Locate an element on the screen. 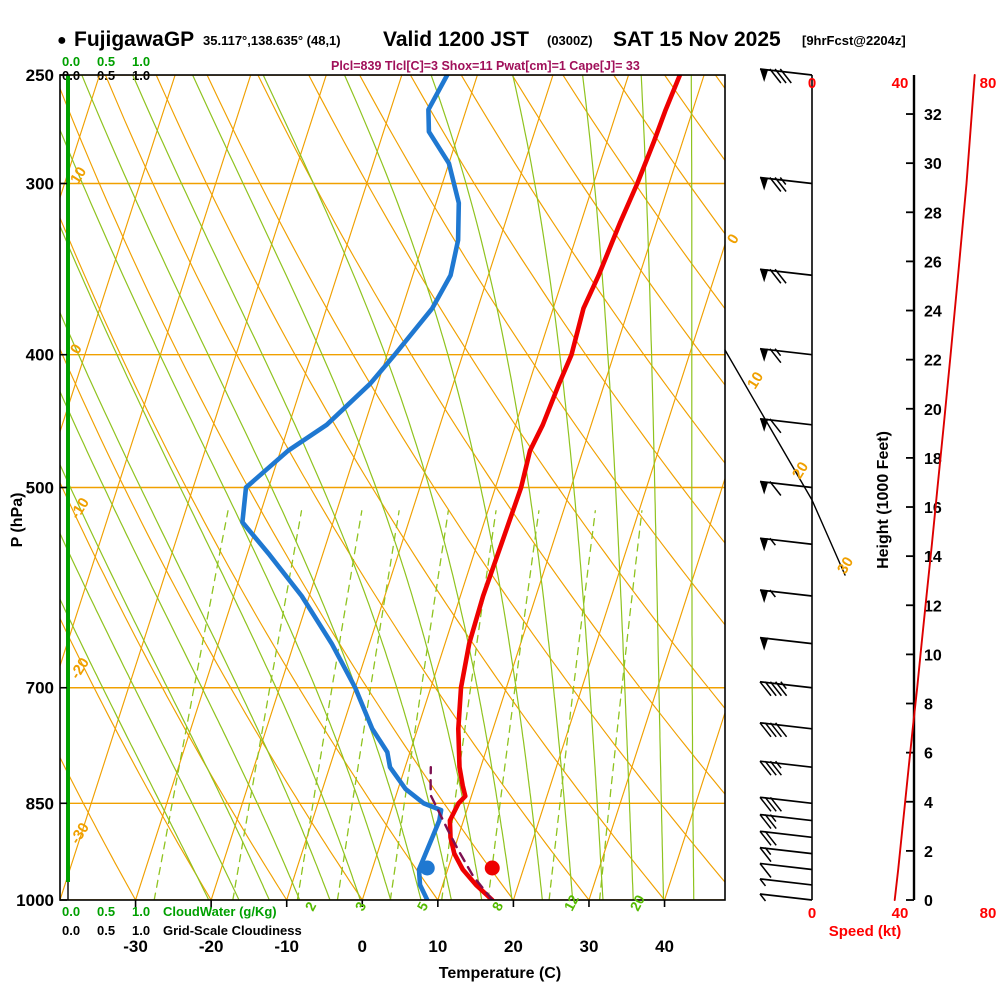  height-tick-label-2: 2 is located at coordinates (928, 852).